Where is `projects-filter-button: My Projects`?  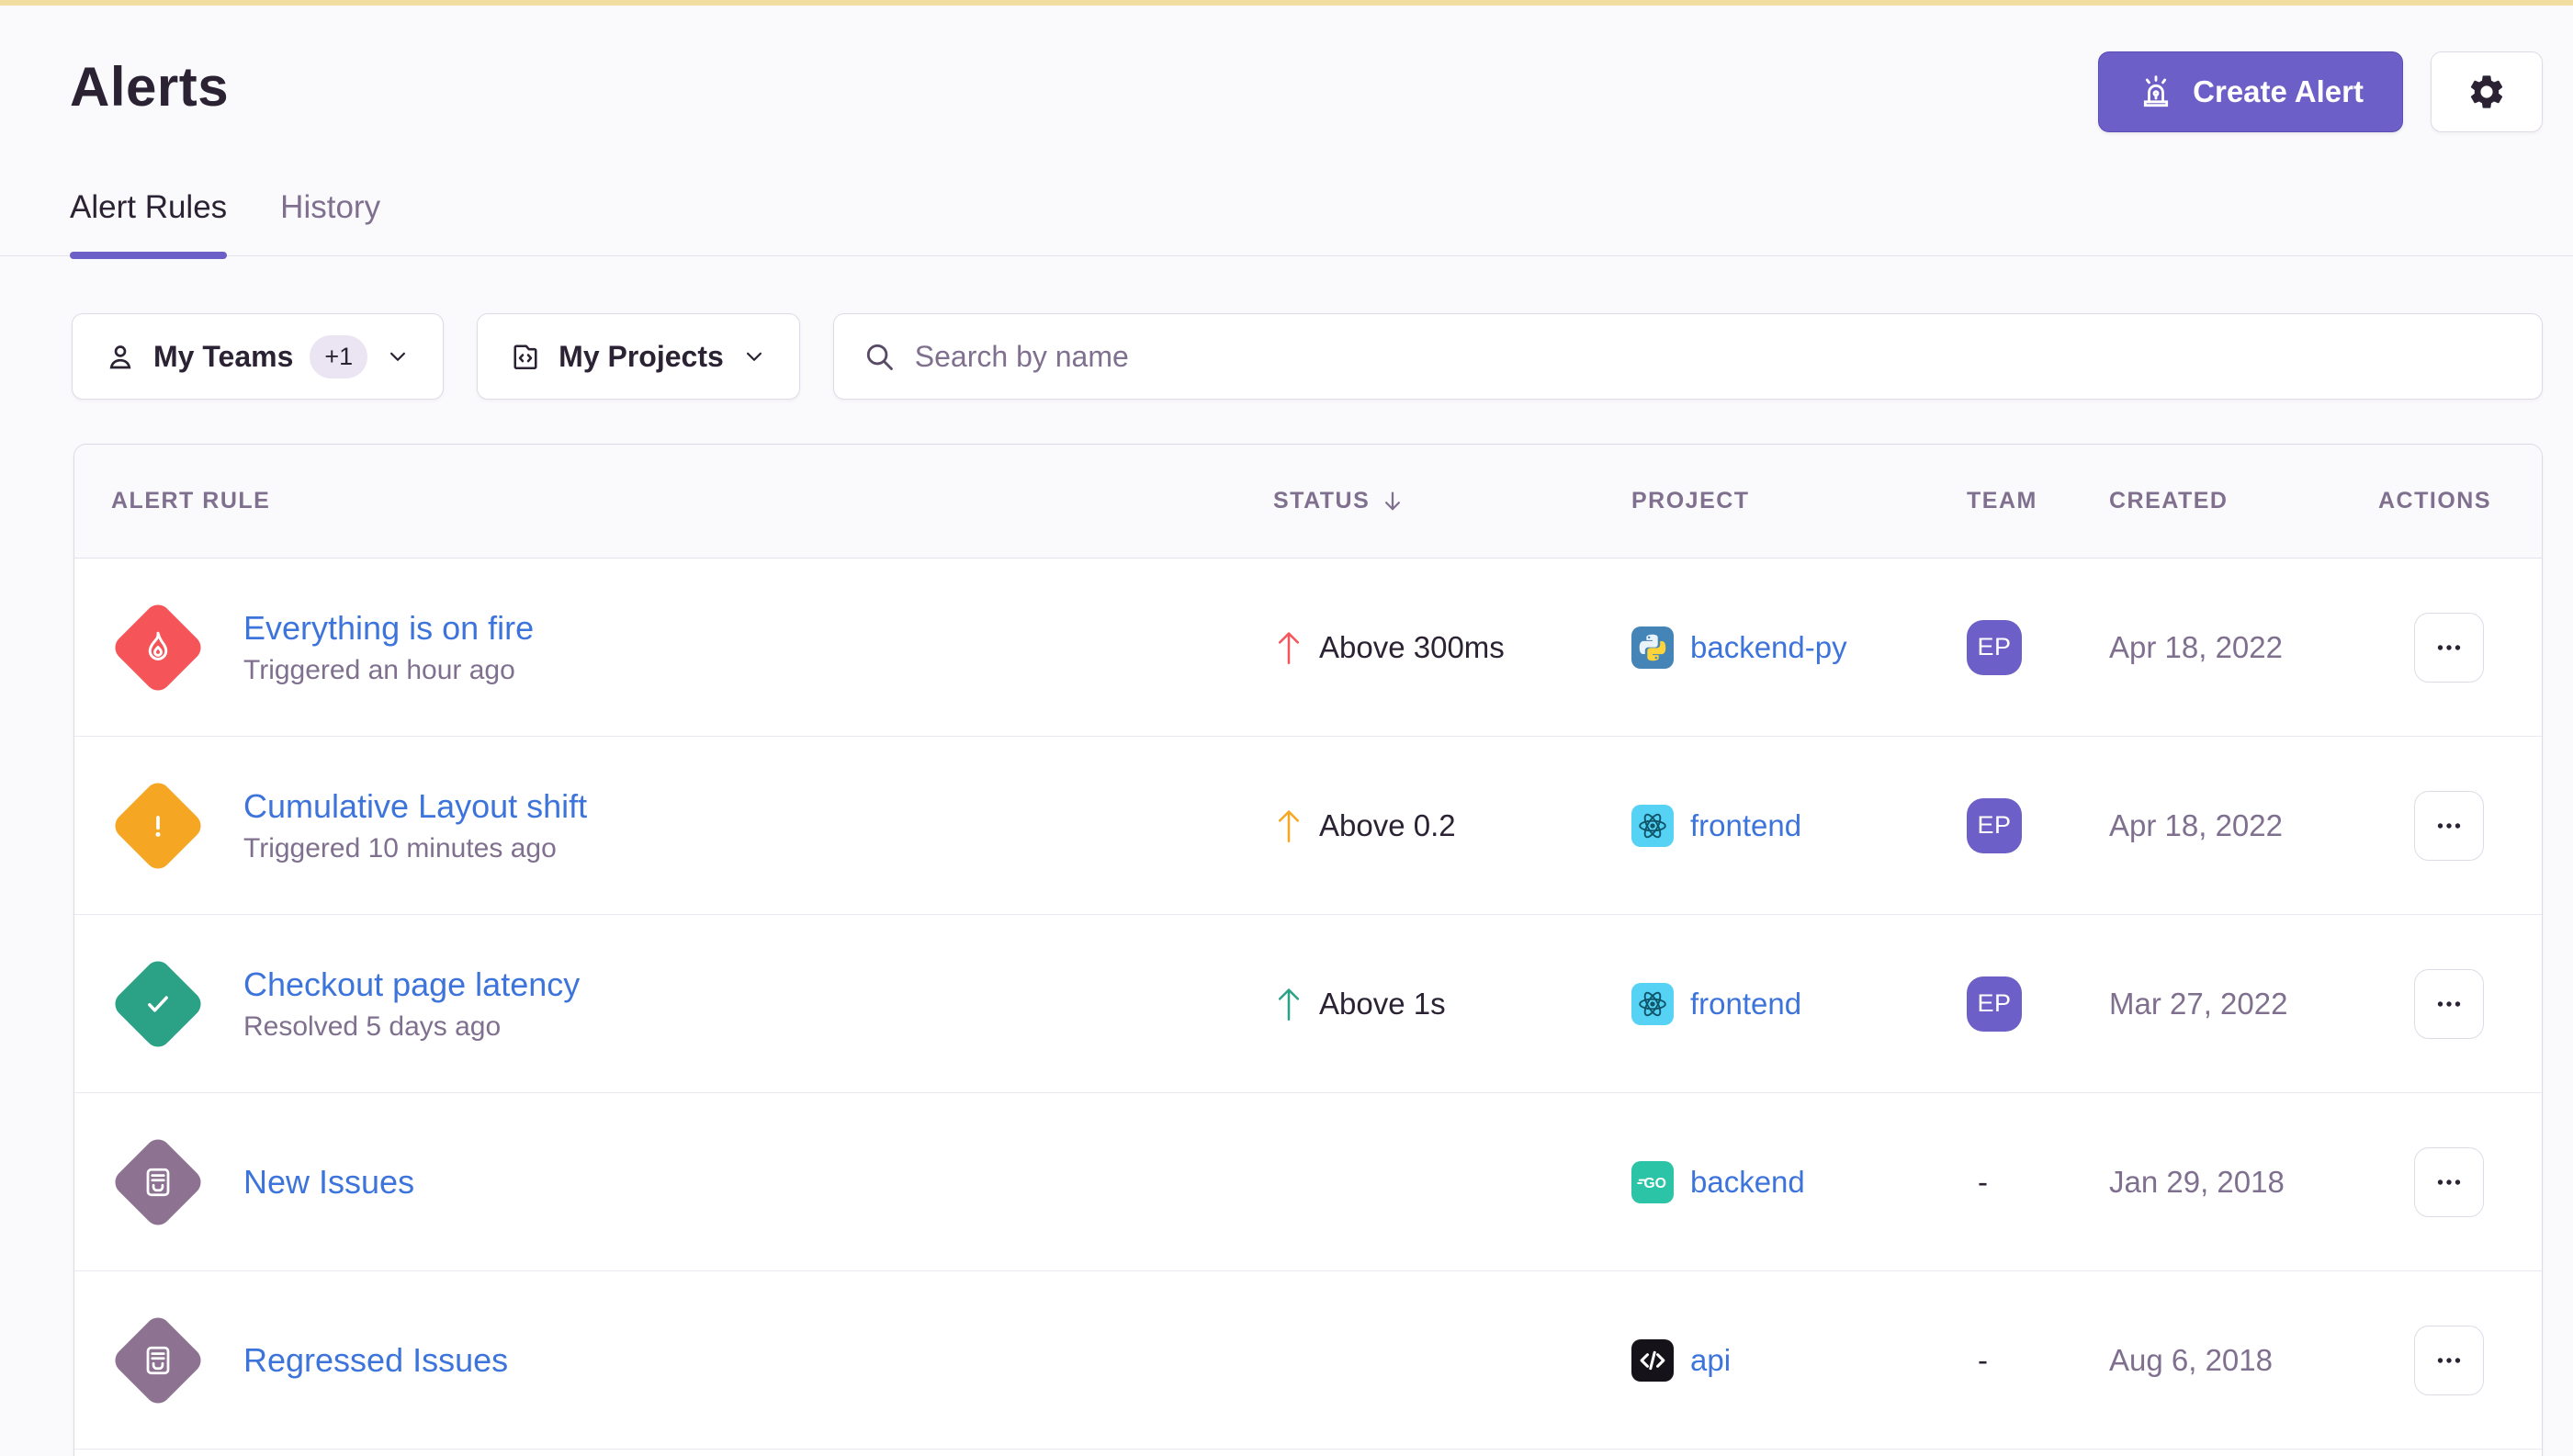
projects-filter-button: My Projects is located at coordinates (638, 356).